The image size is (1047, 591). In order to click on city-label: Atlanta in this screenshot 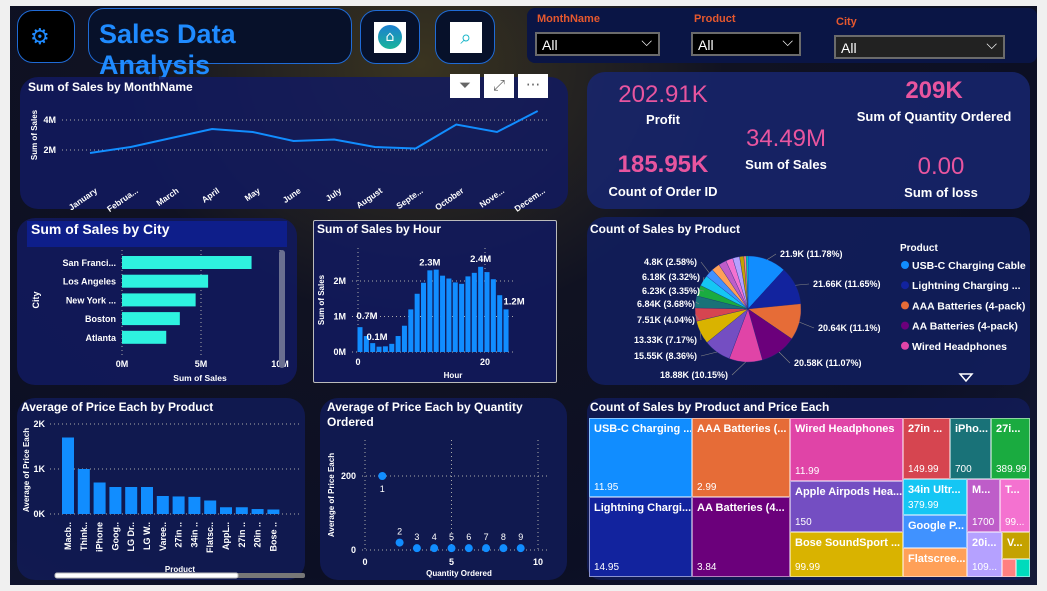, I will do `click(100, 338)`.